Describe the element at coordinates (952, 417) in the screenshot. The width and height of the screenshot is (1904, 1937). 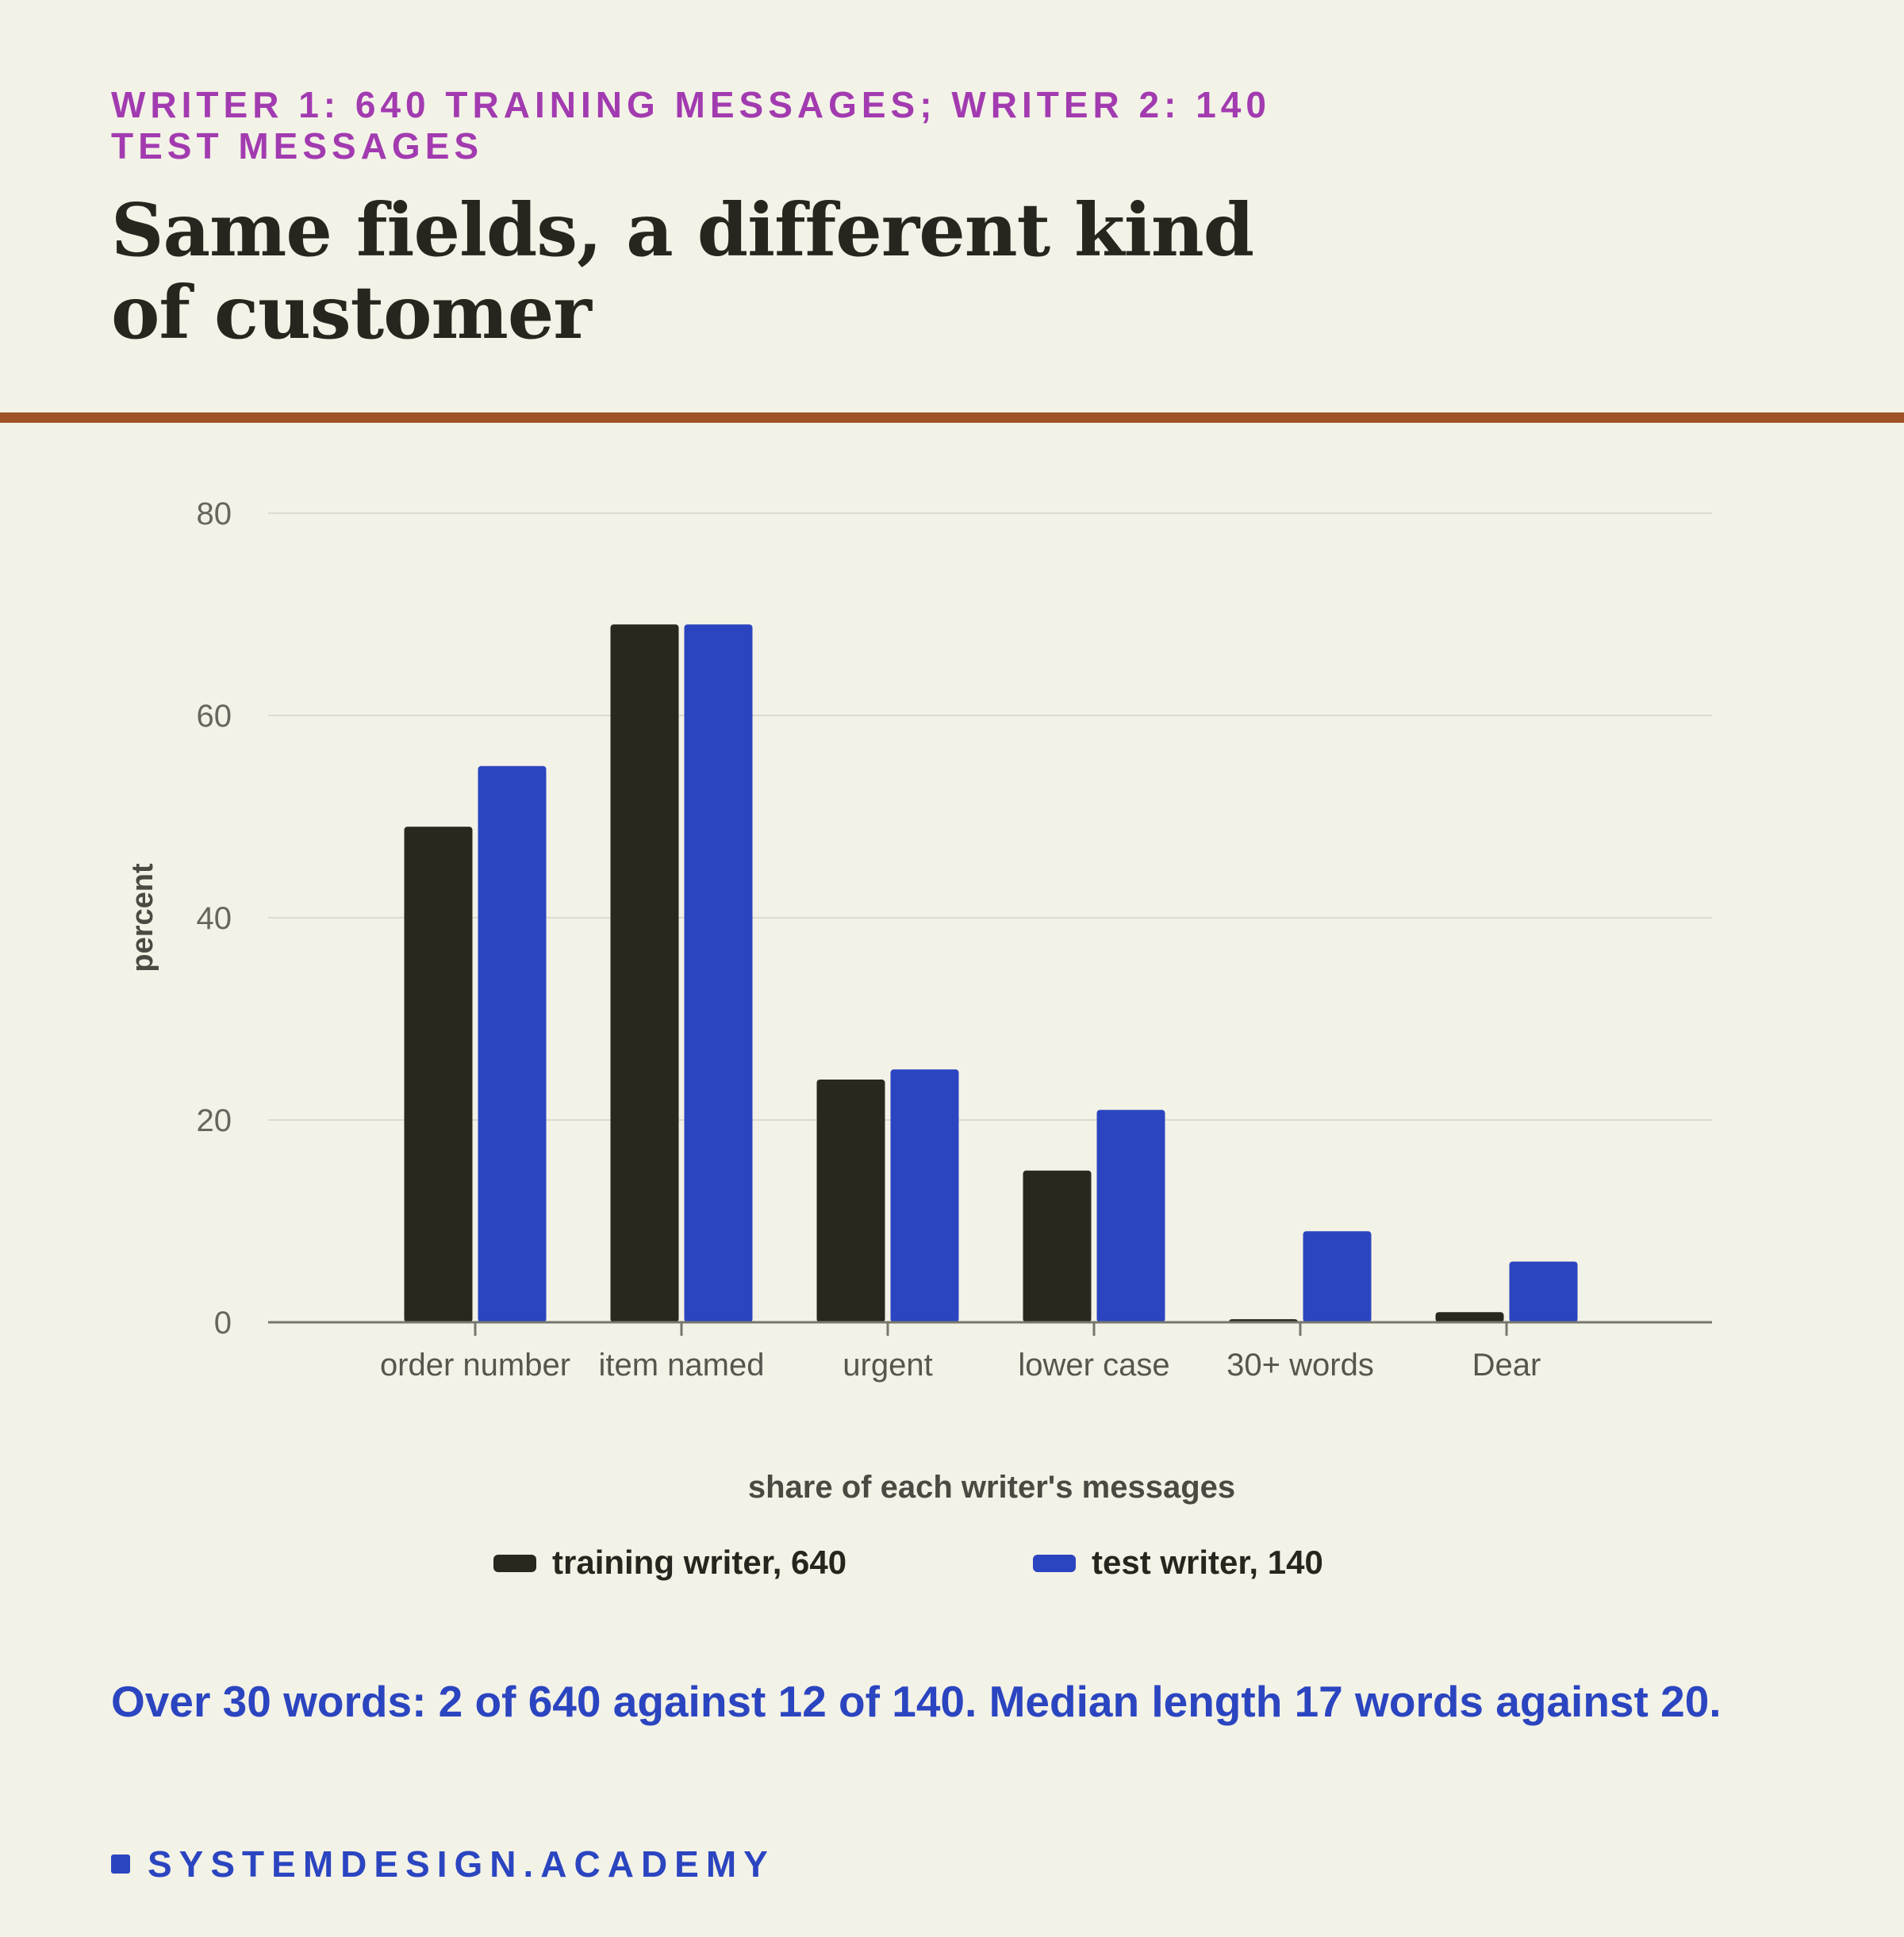
I see `header-divider` at that location.